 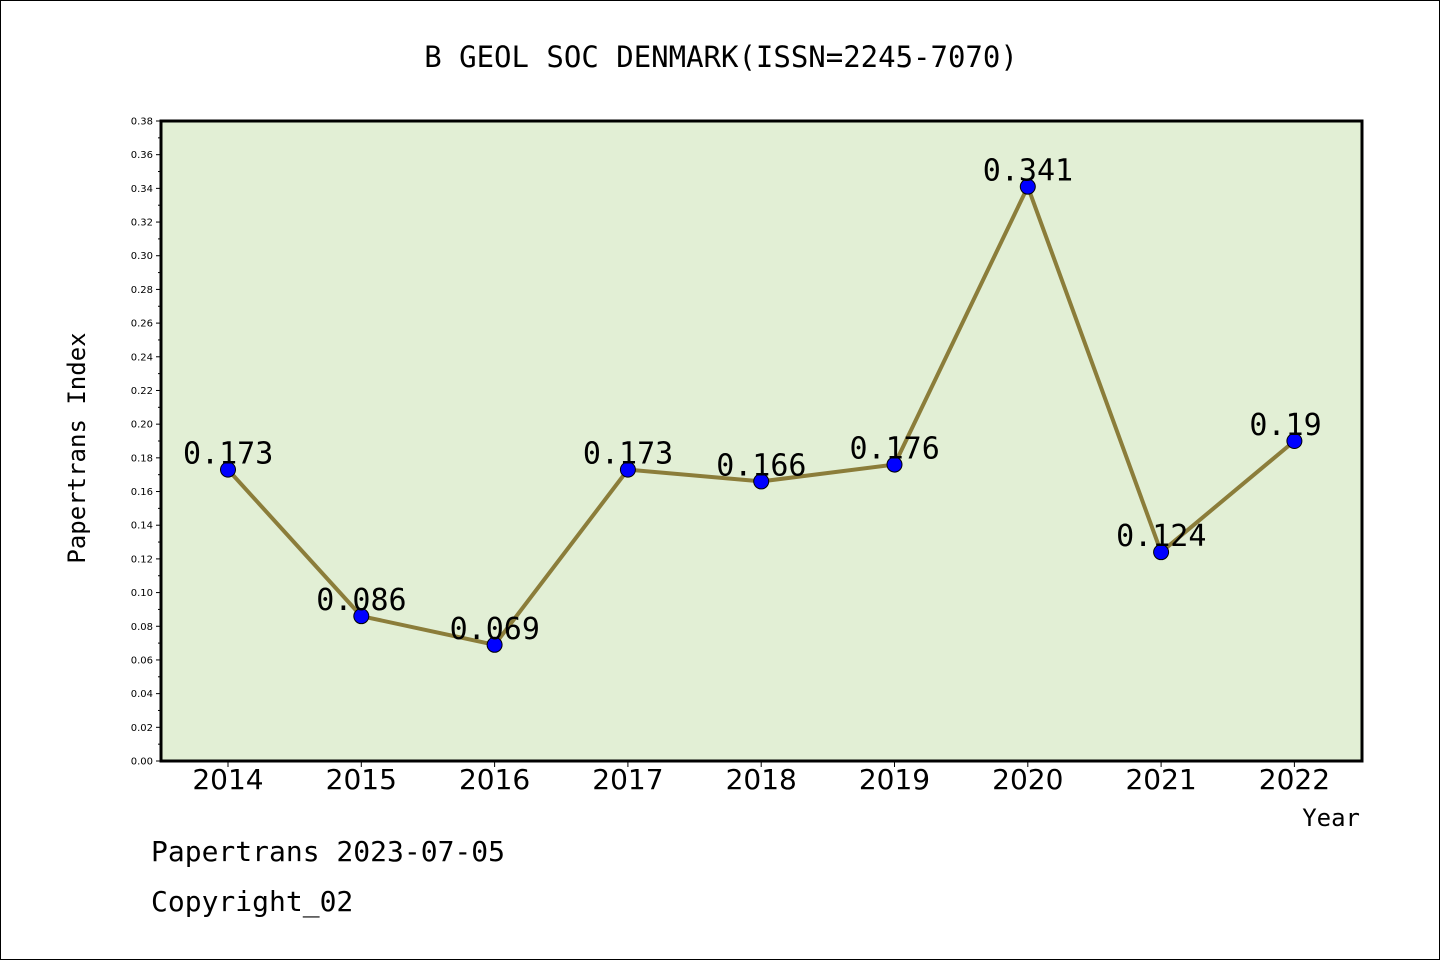 I want to click on y-tick-label: 0.38, so click(x=142, y=122).